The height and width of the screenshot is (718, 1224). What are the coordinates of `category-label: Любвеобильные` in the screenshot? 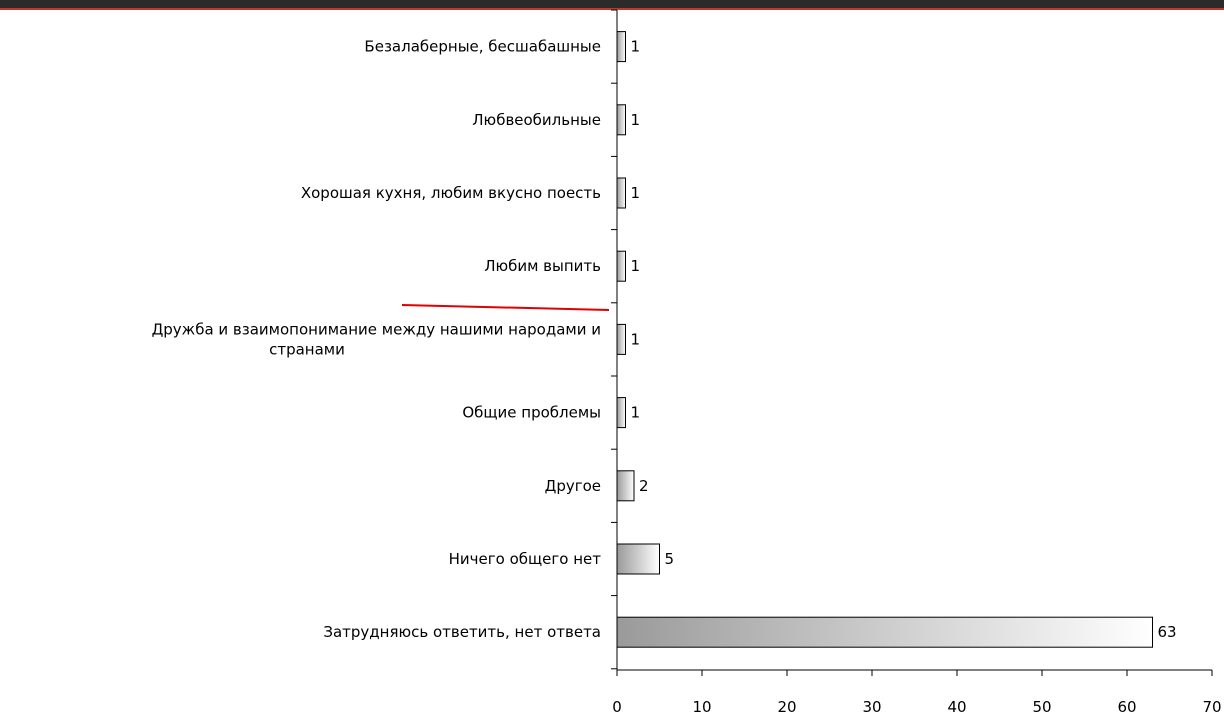 It's located at (536, 120).